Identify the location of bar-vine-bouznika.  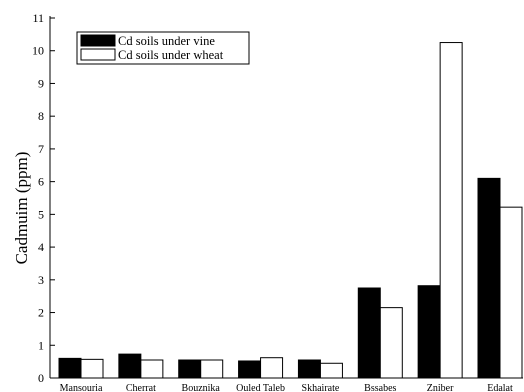
(190, 369).